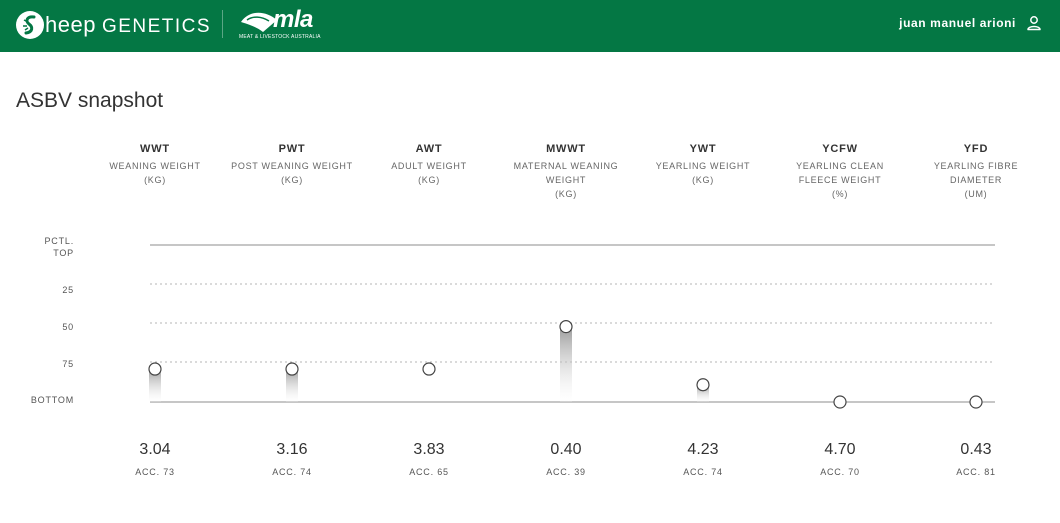  I want to click on trait-accuracy-mwwt: ACC. 39, so click(566, 472).